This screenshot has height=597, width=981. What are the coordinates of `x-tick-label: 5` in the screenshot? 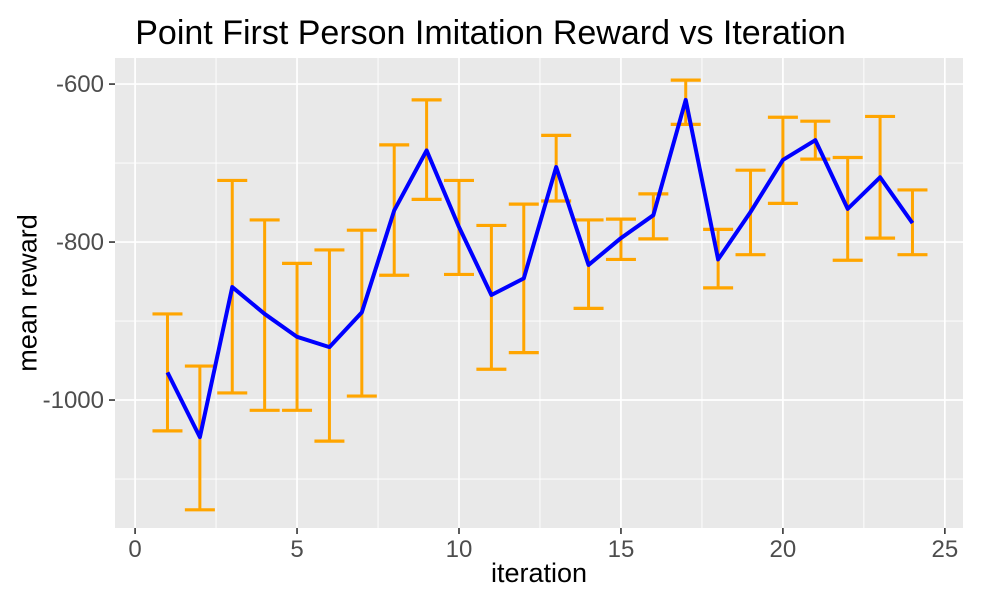 It's located at (296, 549).